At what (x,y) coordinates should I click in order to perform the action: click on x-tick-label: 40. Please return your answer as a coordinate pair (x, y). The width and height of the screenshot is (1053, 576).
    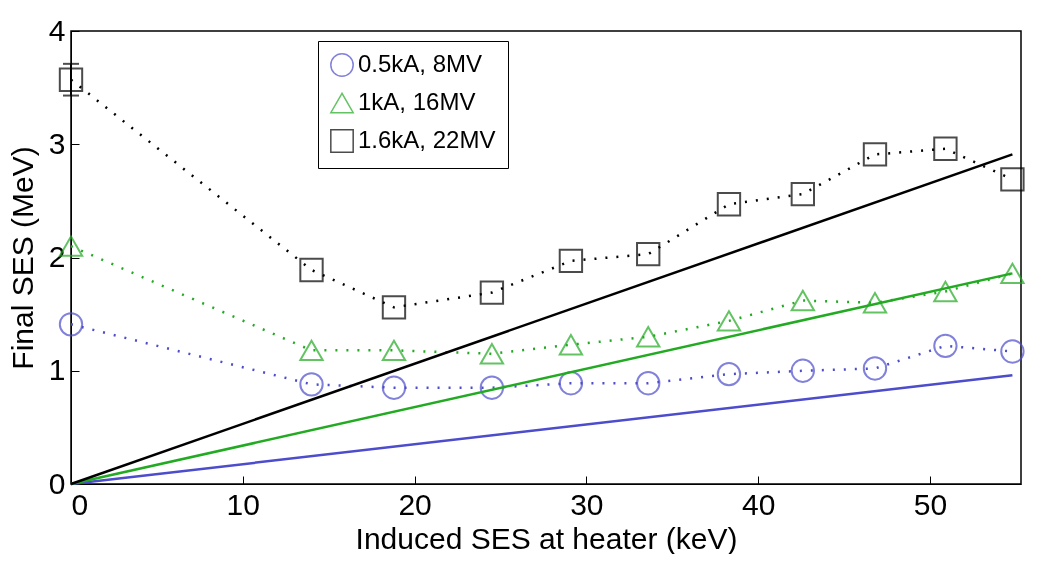
    Looking at the image, I should click on (758, 504).